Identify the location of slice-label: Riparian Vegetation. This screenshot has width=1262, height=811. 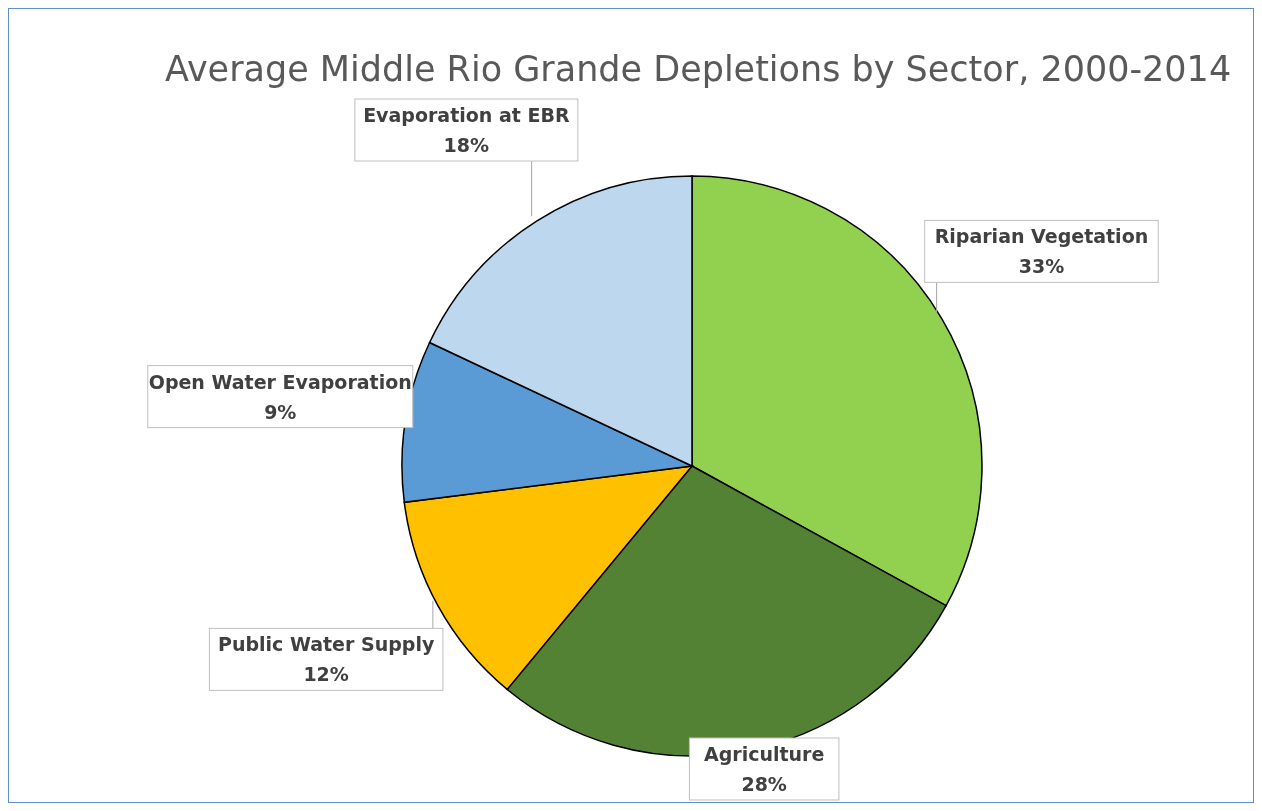
(1041, 236).